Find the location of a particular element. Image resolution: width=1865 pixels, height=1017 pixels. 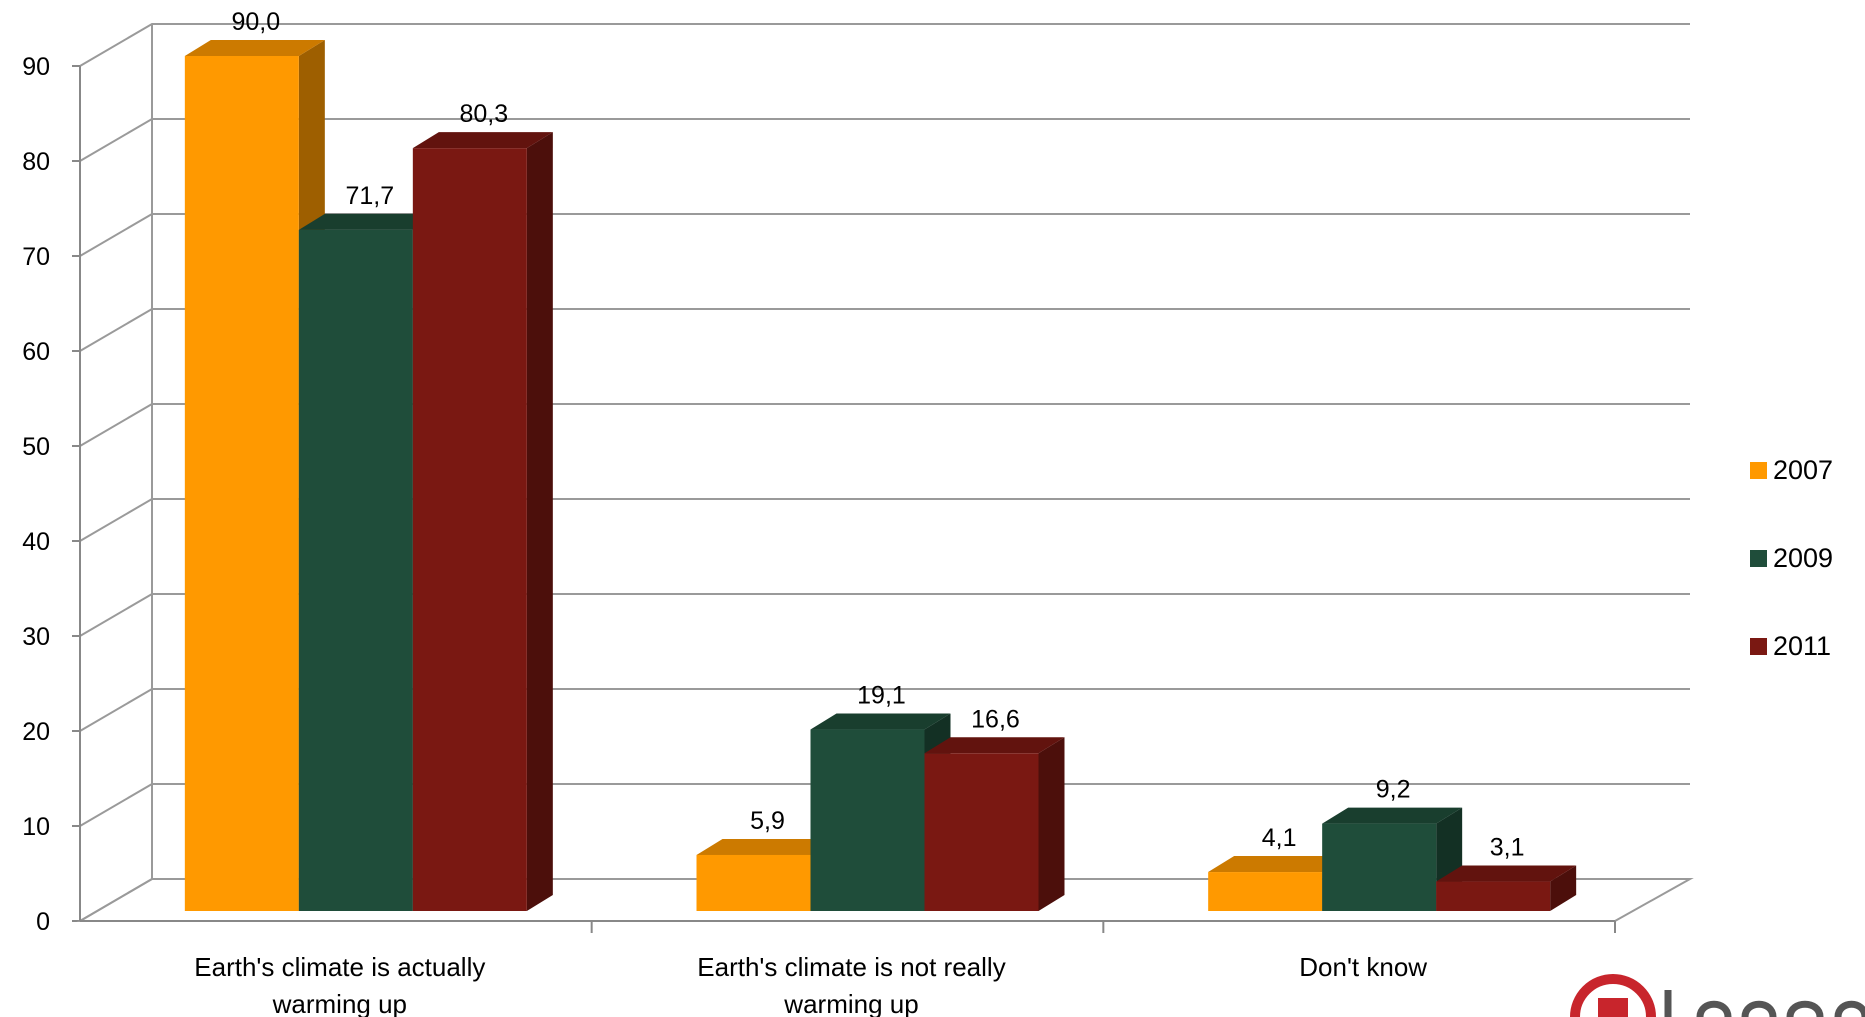

y-tick-label: 40 is located at coordinates (36, 542).